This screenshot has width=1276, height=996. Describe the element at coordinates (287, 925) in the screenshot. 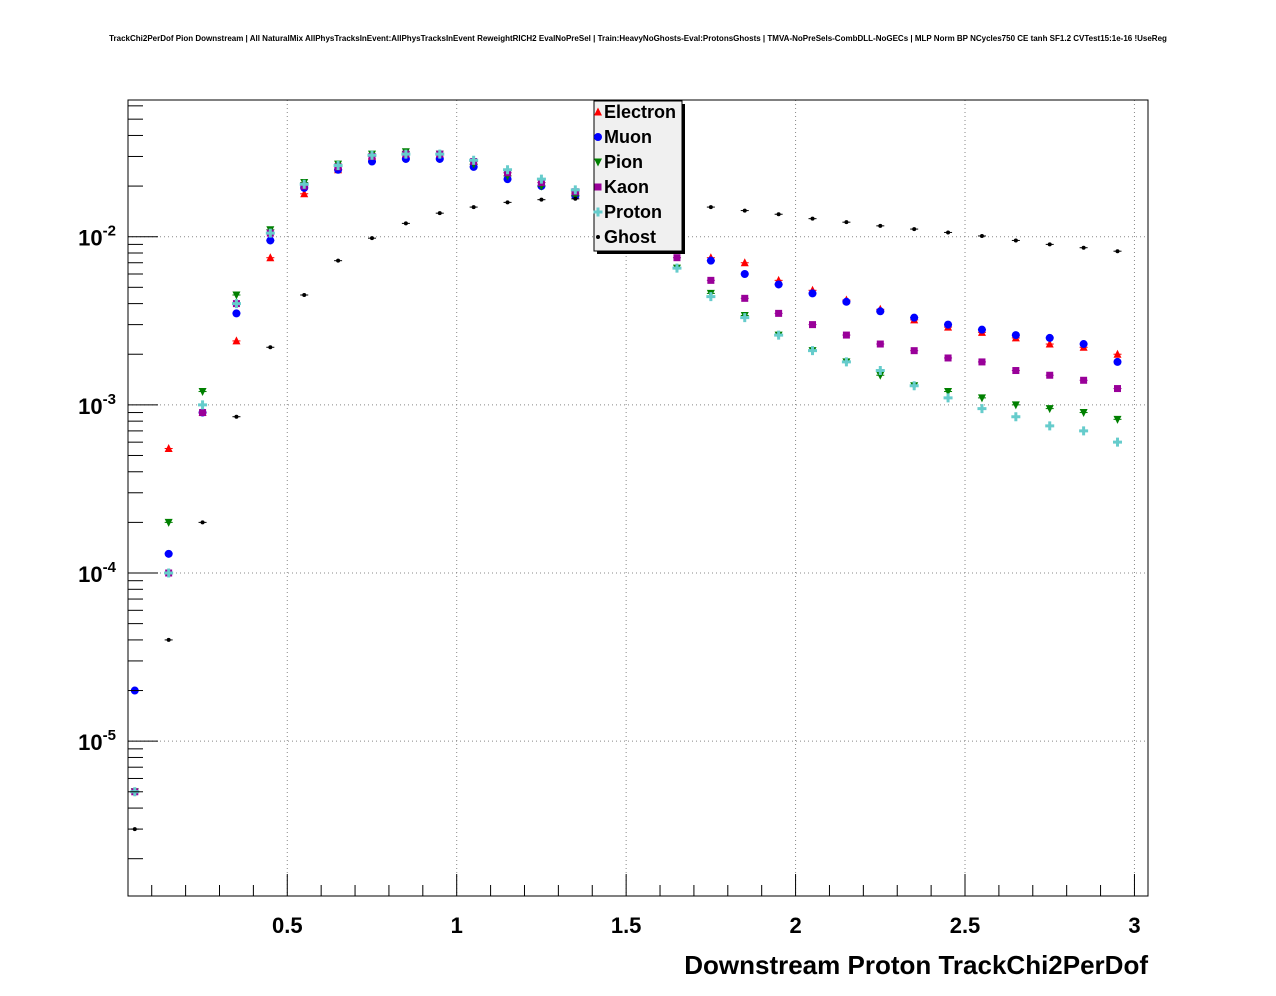

I see `x-tick-label: 0.5` at that location.